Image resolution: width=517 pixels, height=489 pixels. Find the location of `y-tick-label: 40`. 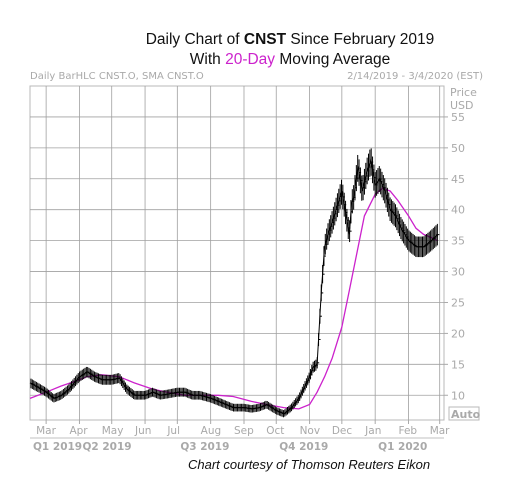

y-tick-label: 40 is located at coordinates (458, 210).